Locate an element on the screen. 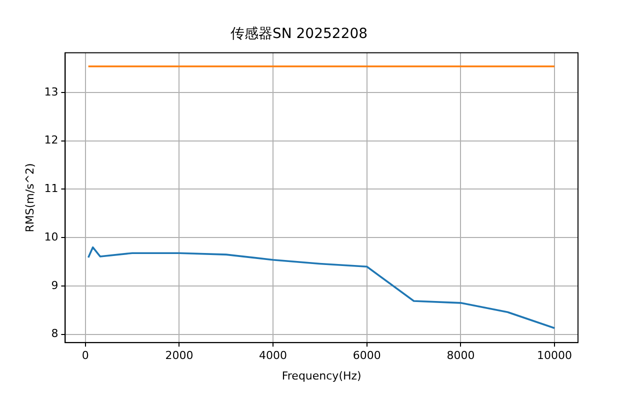 The image size is (640, 405). x-tick-label: 4000 is located at coordinates (273, 355).